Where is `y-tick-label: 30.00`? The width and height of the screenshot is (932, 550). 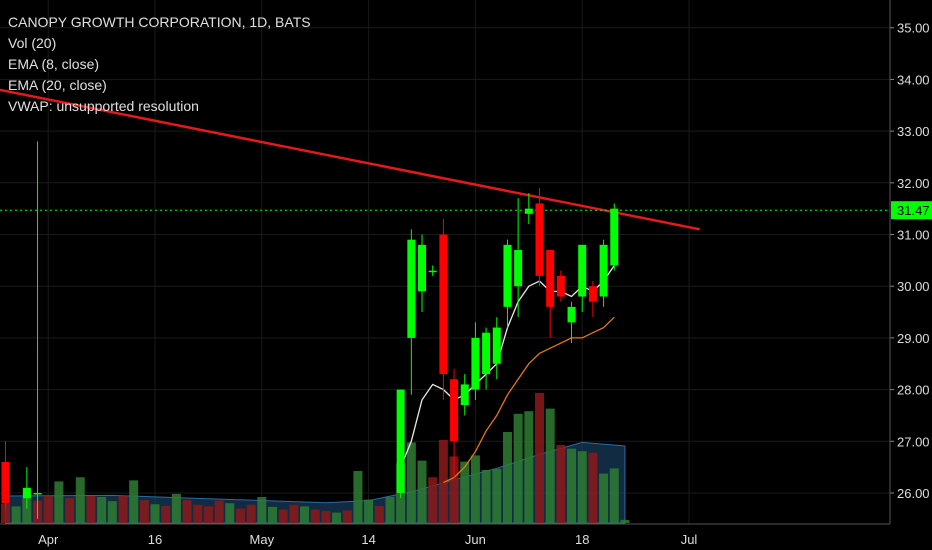
y-tick-label: 30.00 is located at coordinates (913, 286).